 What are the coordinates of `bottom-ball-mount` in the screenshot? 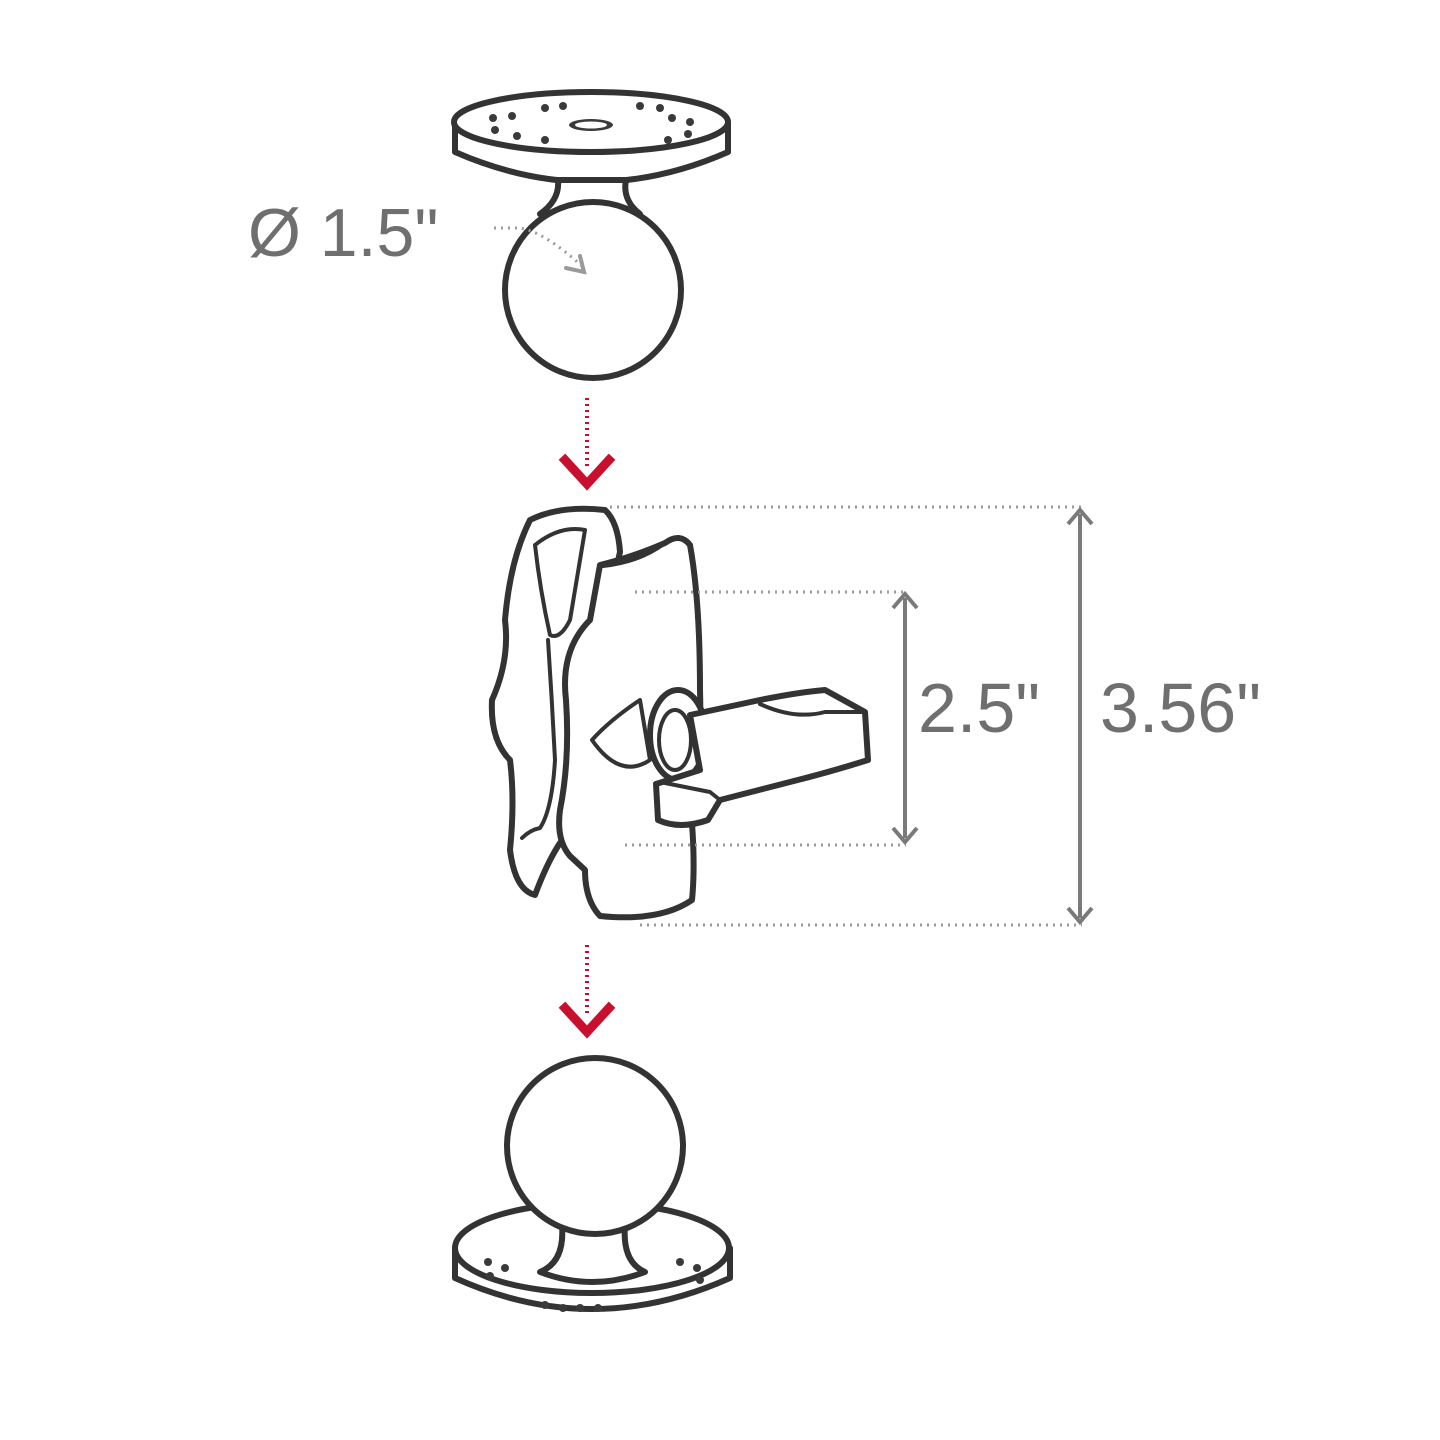 It's located at (592, 1183).